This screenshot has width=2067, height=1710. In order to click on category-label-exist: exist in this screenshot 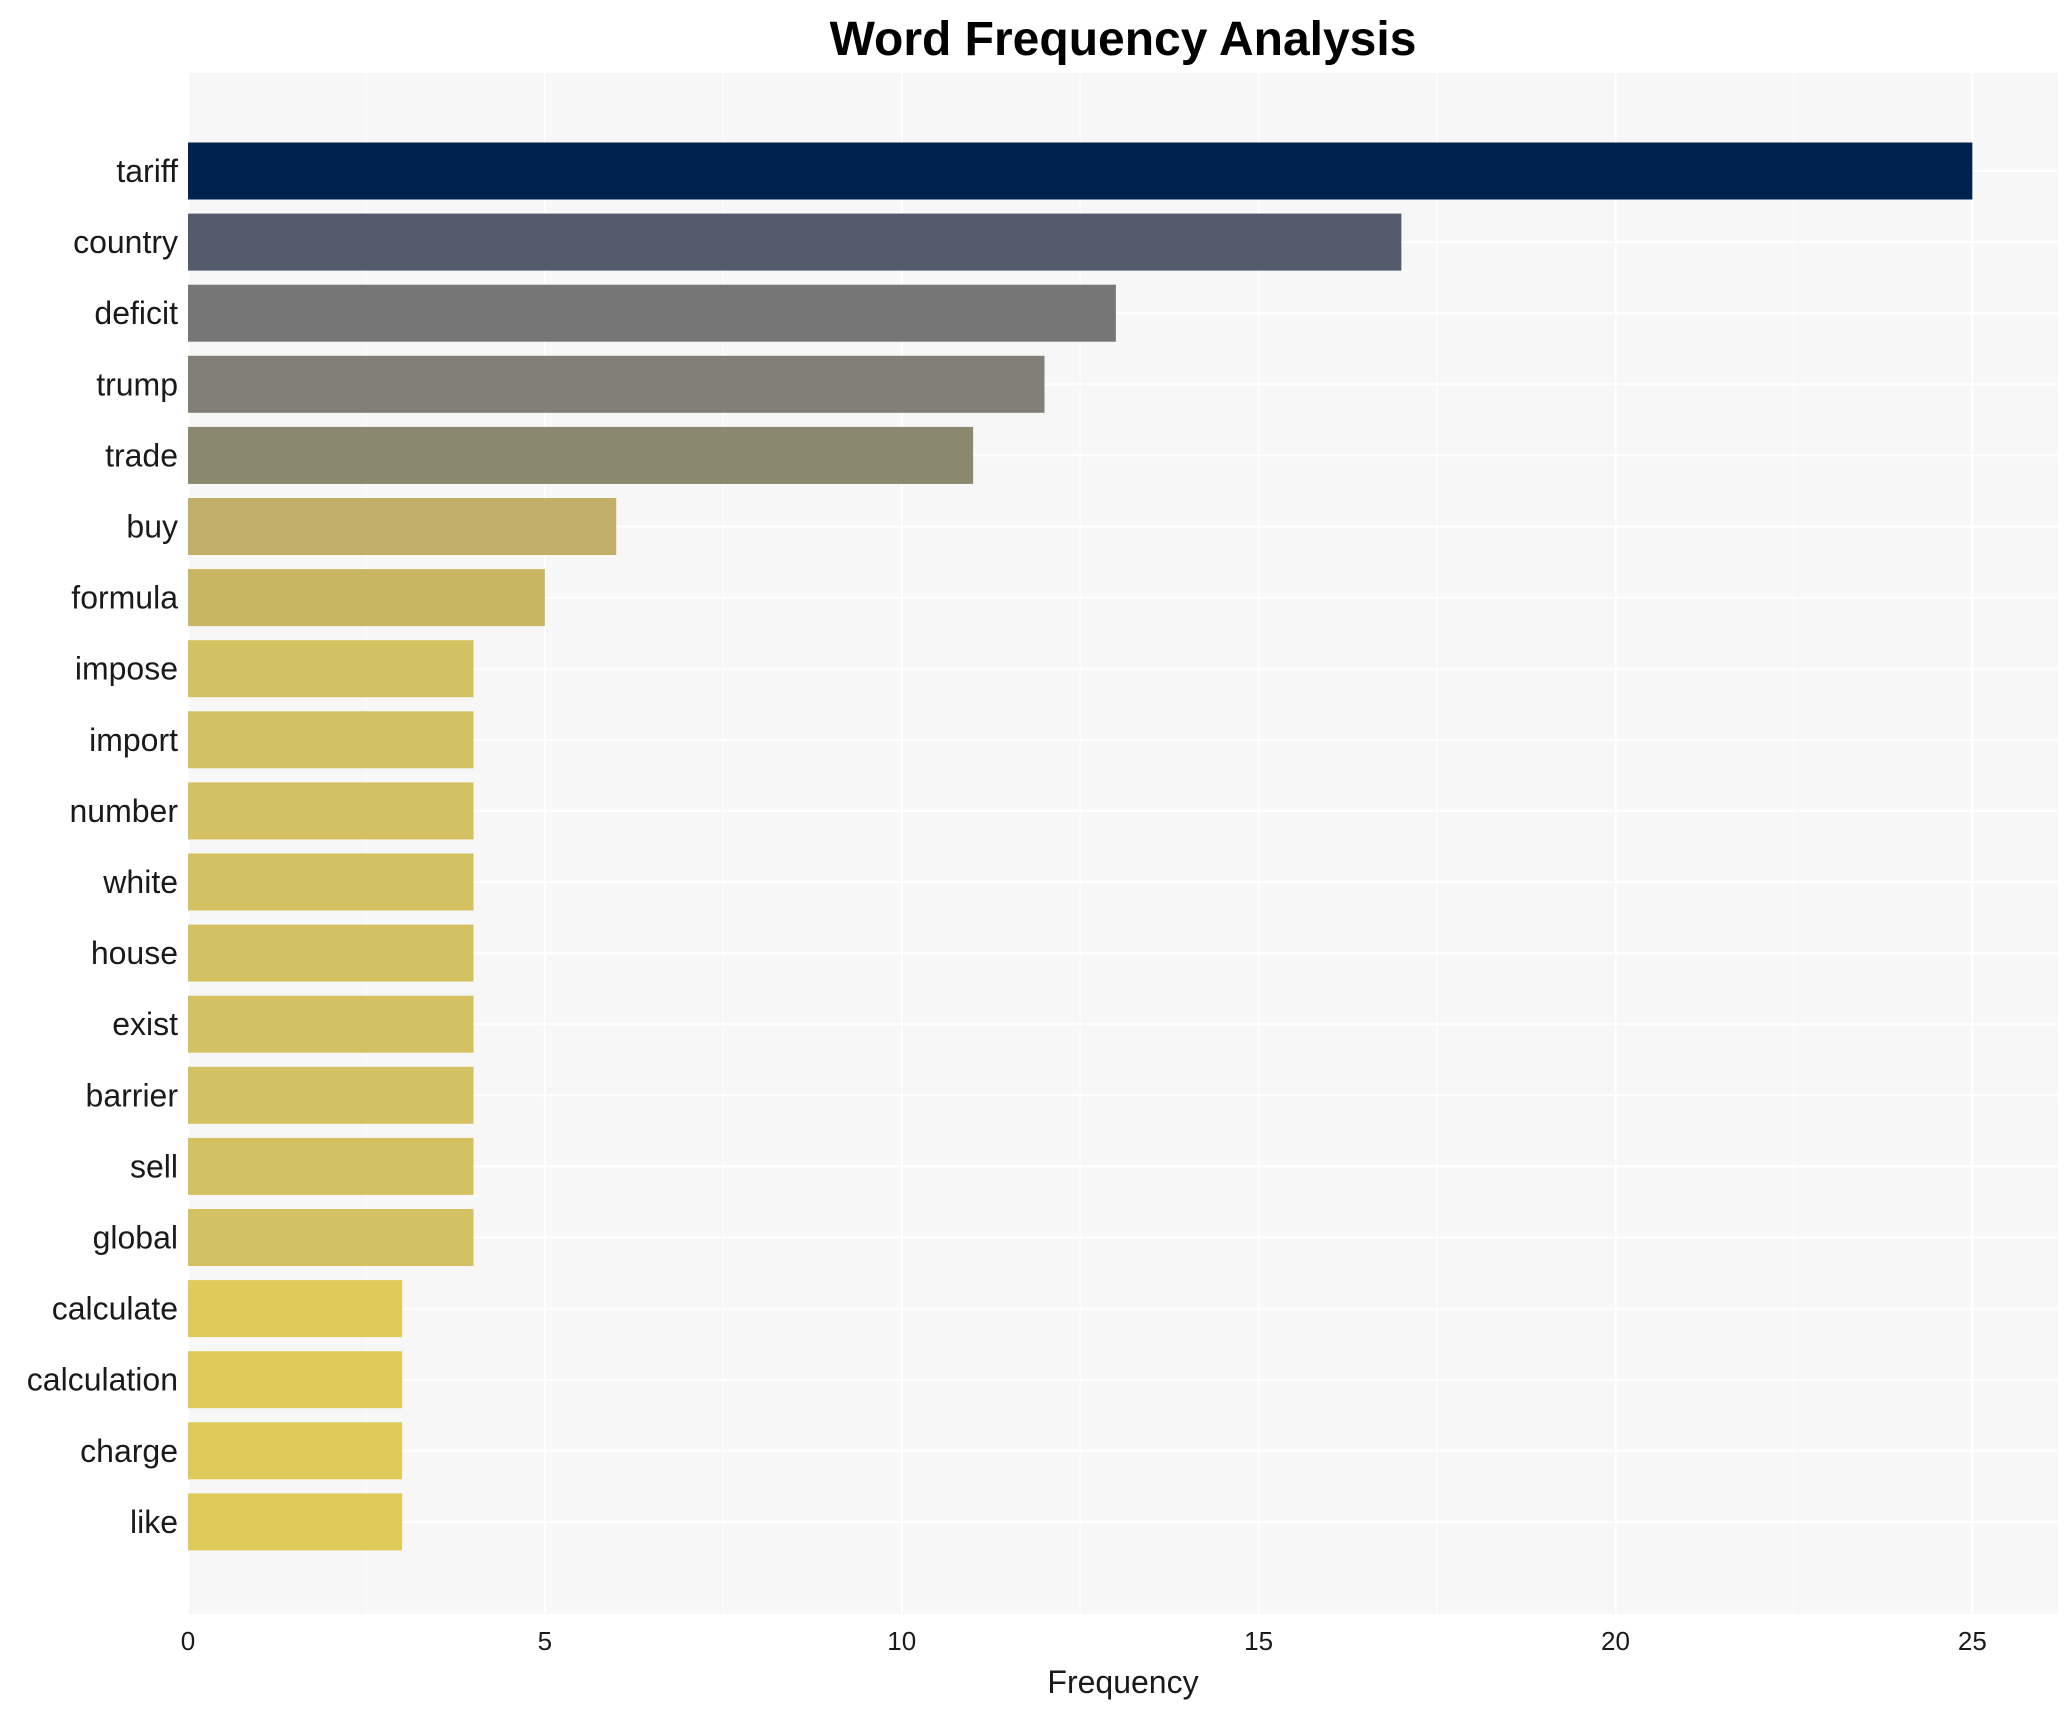, I will do `click(145, 1024)`.